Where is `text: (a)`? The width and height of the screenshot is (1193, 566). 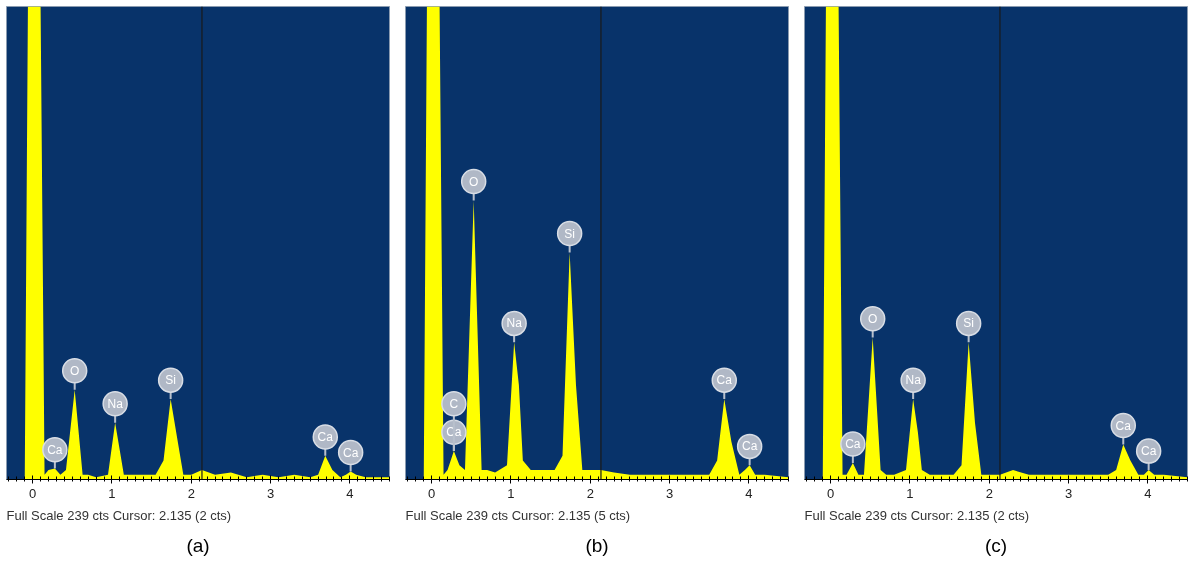 text: (a) is located at coordinates (198, 545).